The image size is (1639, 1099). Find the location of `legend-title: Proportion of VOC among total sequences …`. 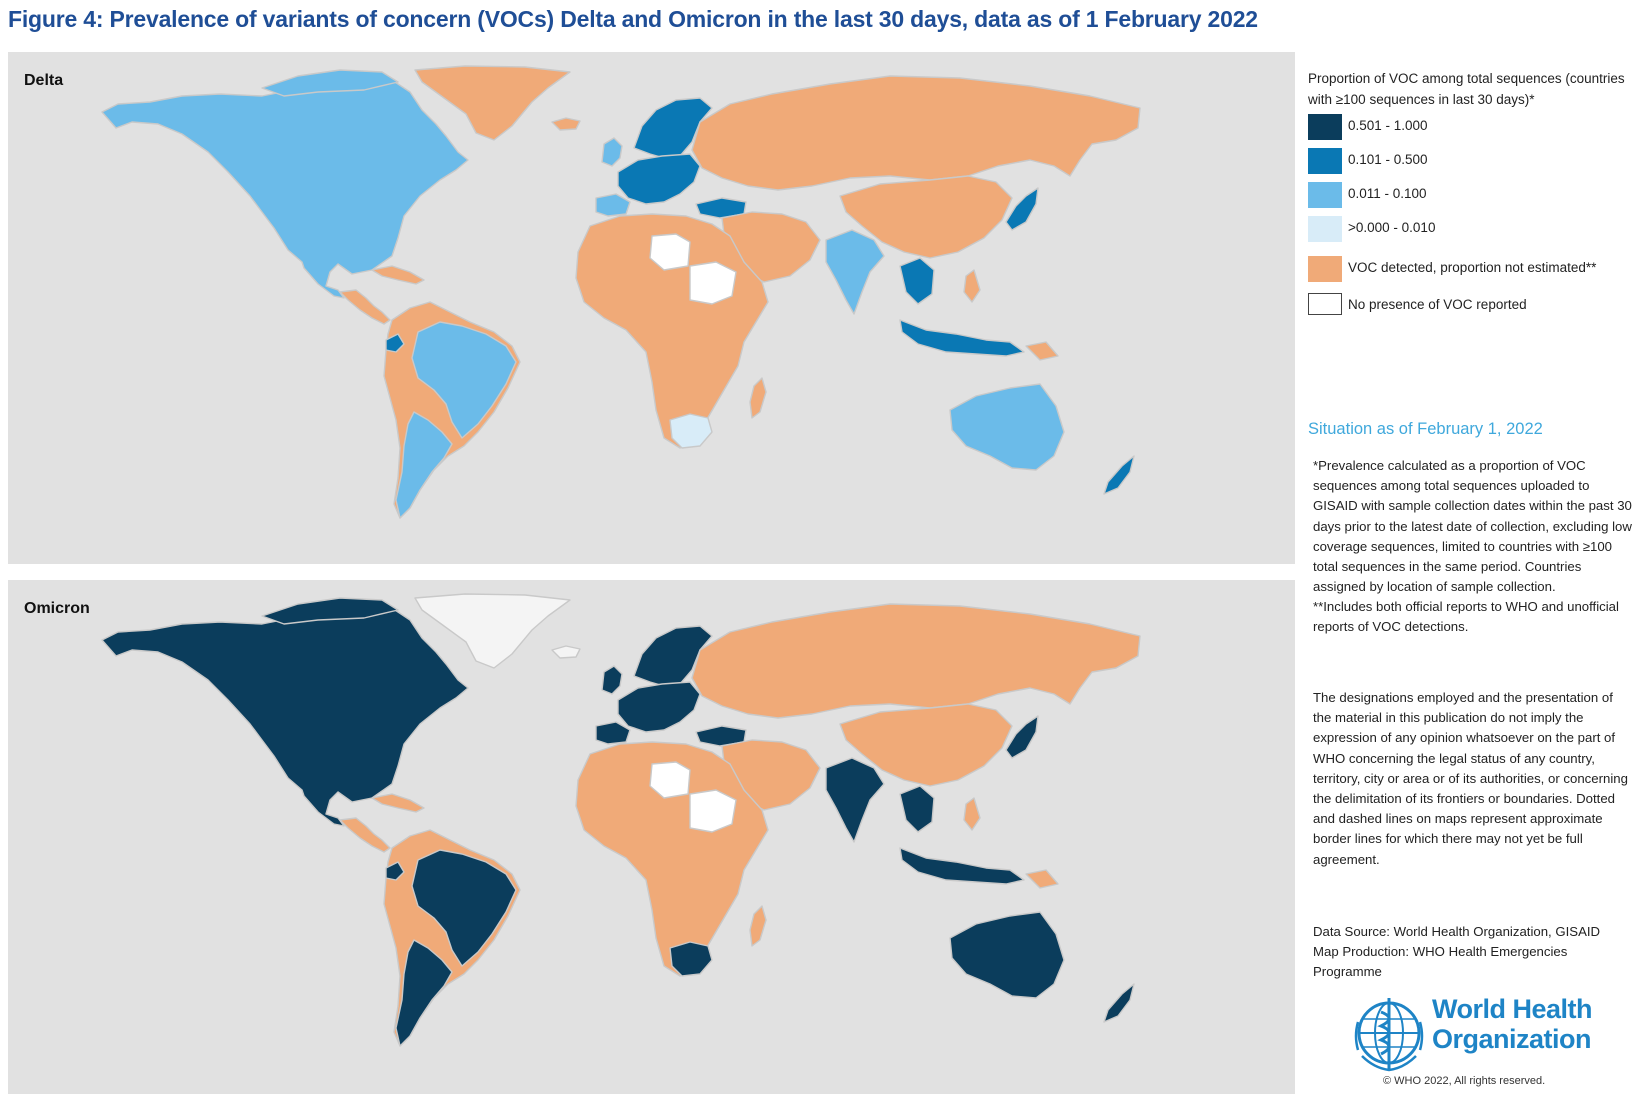

legend-title: Proportion of VOC among total sequences … is located at coordinates (1466, 89).